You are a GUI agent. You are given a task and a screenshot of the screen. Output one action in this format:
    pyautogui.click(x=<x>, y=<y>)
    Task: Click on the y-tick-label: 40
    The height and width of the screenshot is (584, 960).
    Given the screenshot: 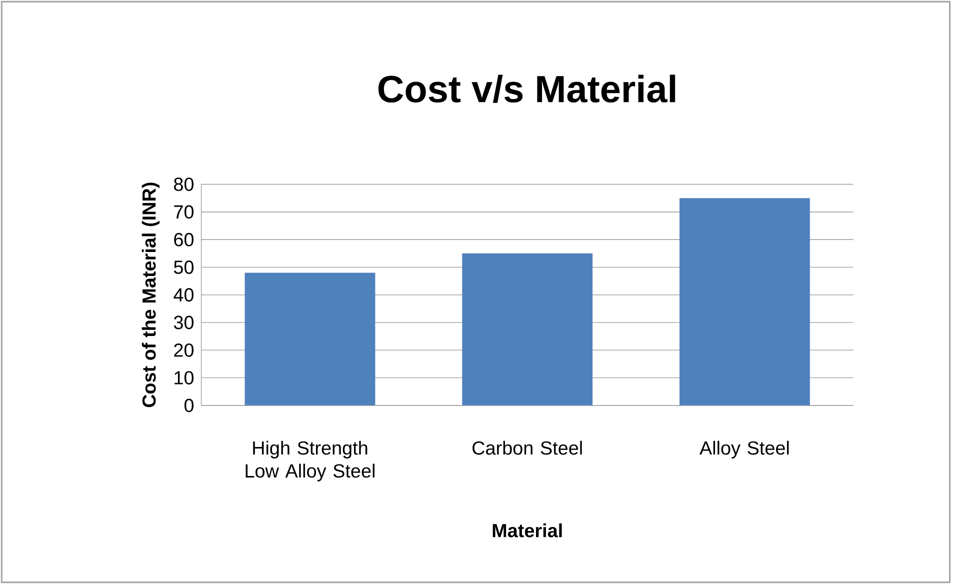 What is the action you would take?
    pyautogui.click(x=184, y=295)
    